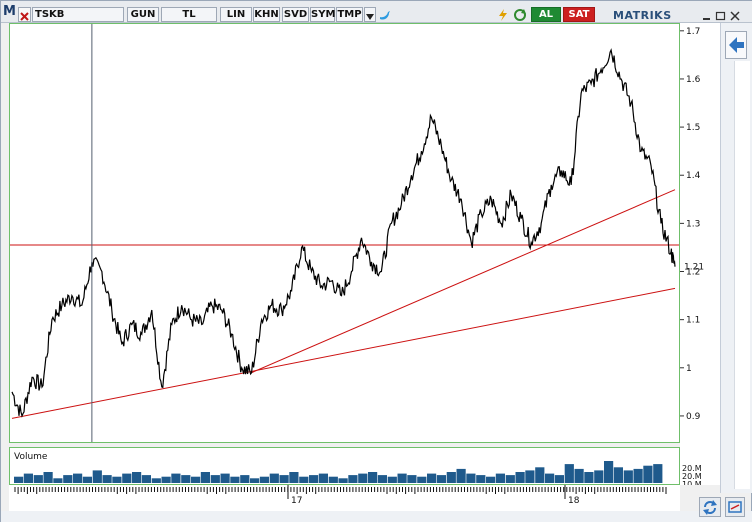 The width and height of the screenshot is (752, 522). What do you see at coordinates (720, 14) in the screenshot?
I see `maximize-icon` at bounding box center [720, 14].